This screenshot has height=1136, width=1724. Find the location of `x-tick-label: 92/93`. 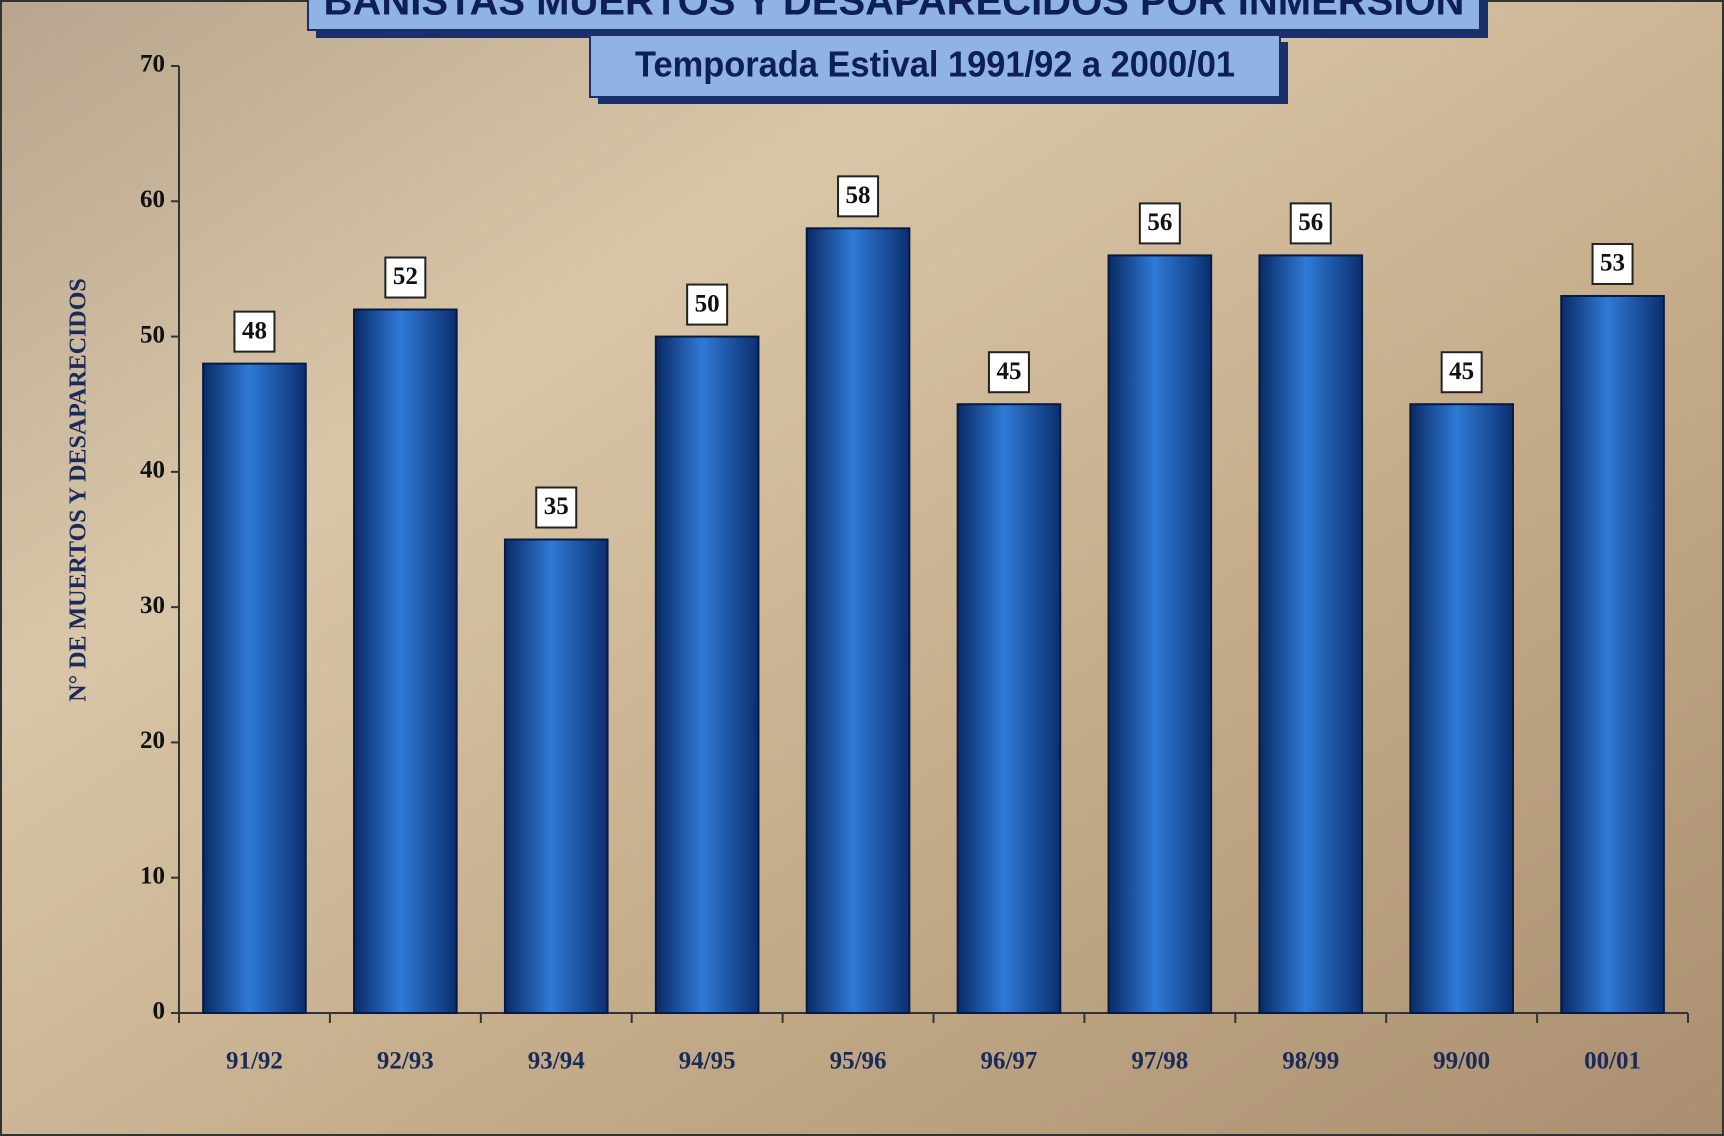

x-tick-label: 92/93 is located at coordinates (405, 1061).